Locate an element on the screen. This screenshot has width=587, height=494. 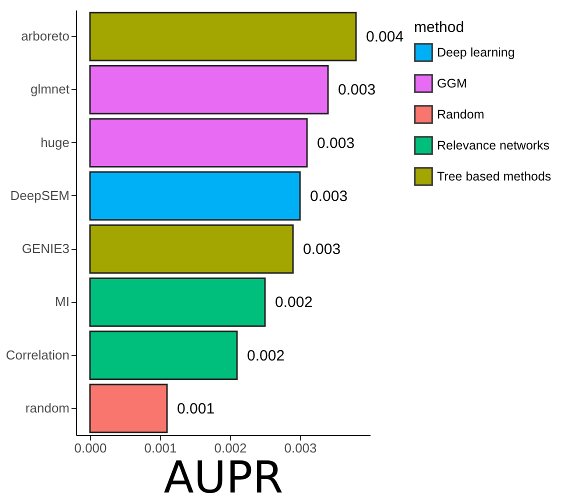
y-tick-label: random is located at coordinates (47, 408).